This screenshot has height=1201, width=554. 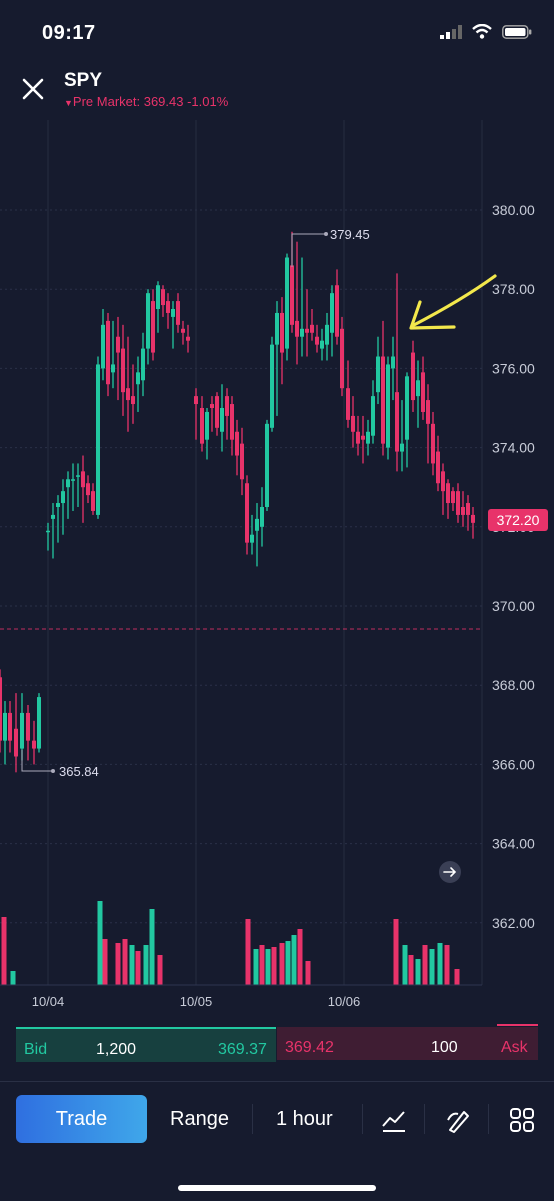 What do you see at coordinates (513, 685) in the screenshot?
I see `y-axis-tick-label: 368.00` at bounding box center [513, 685].